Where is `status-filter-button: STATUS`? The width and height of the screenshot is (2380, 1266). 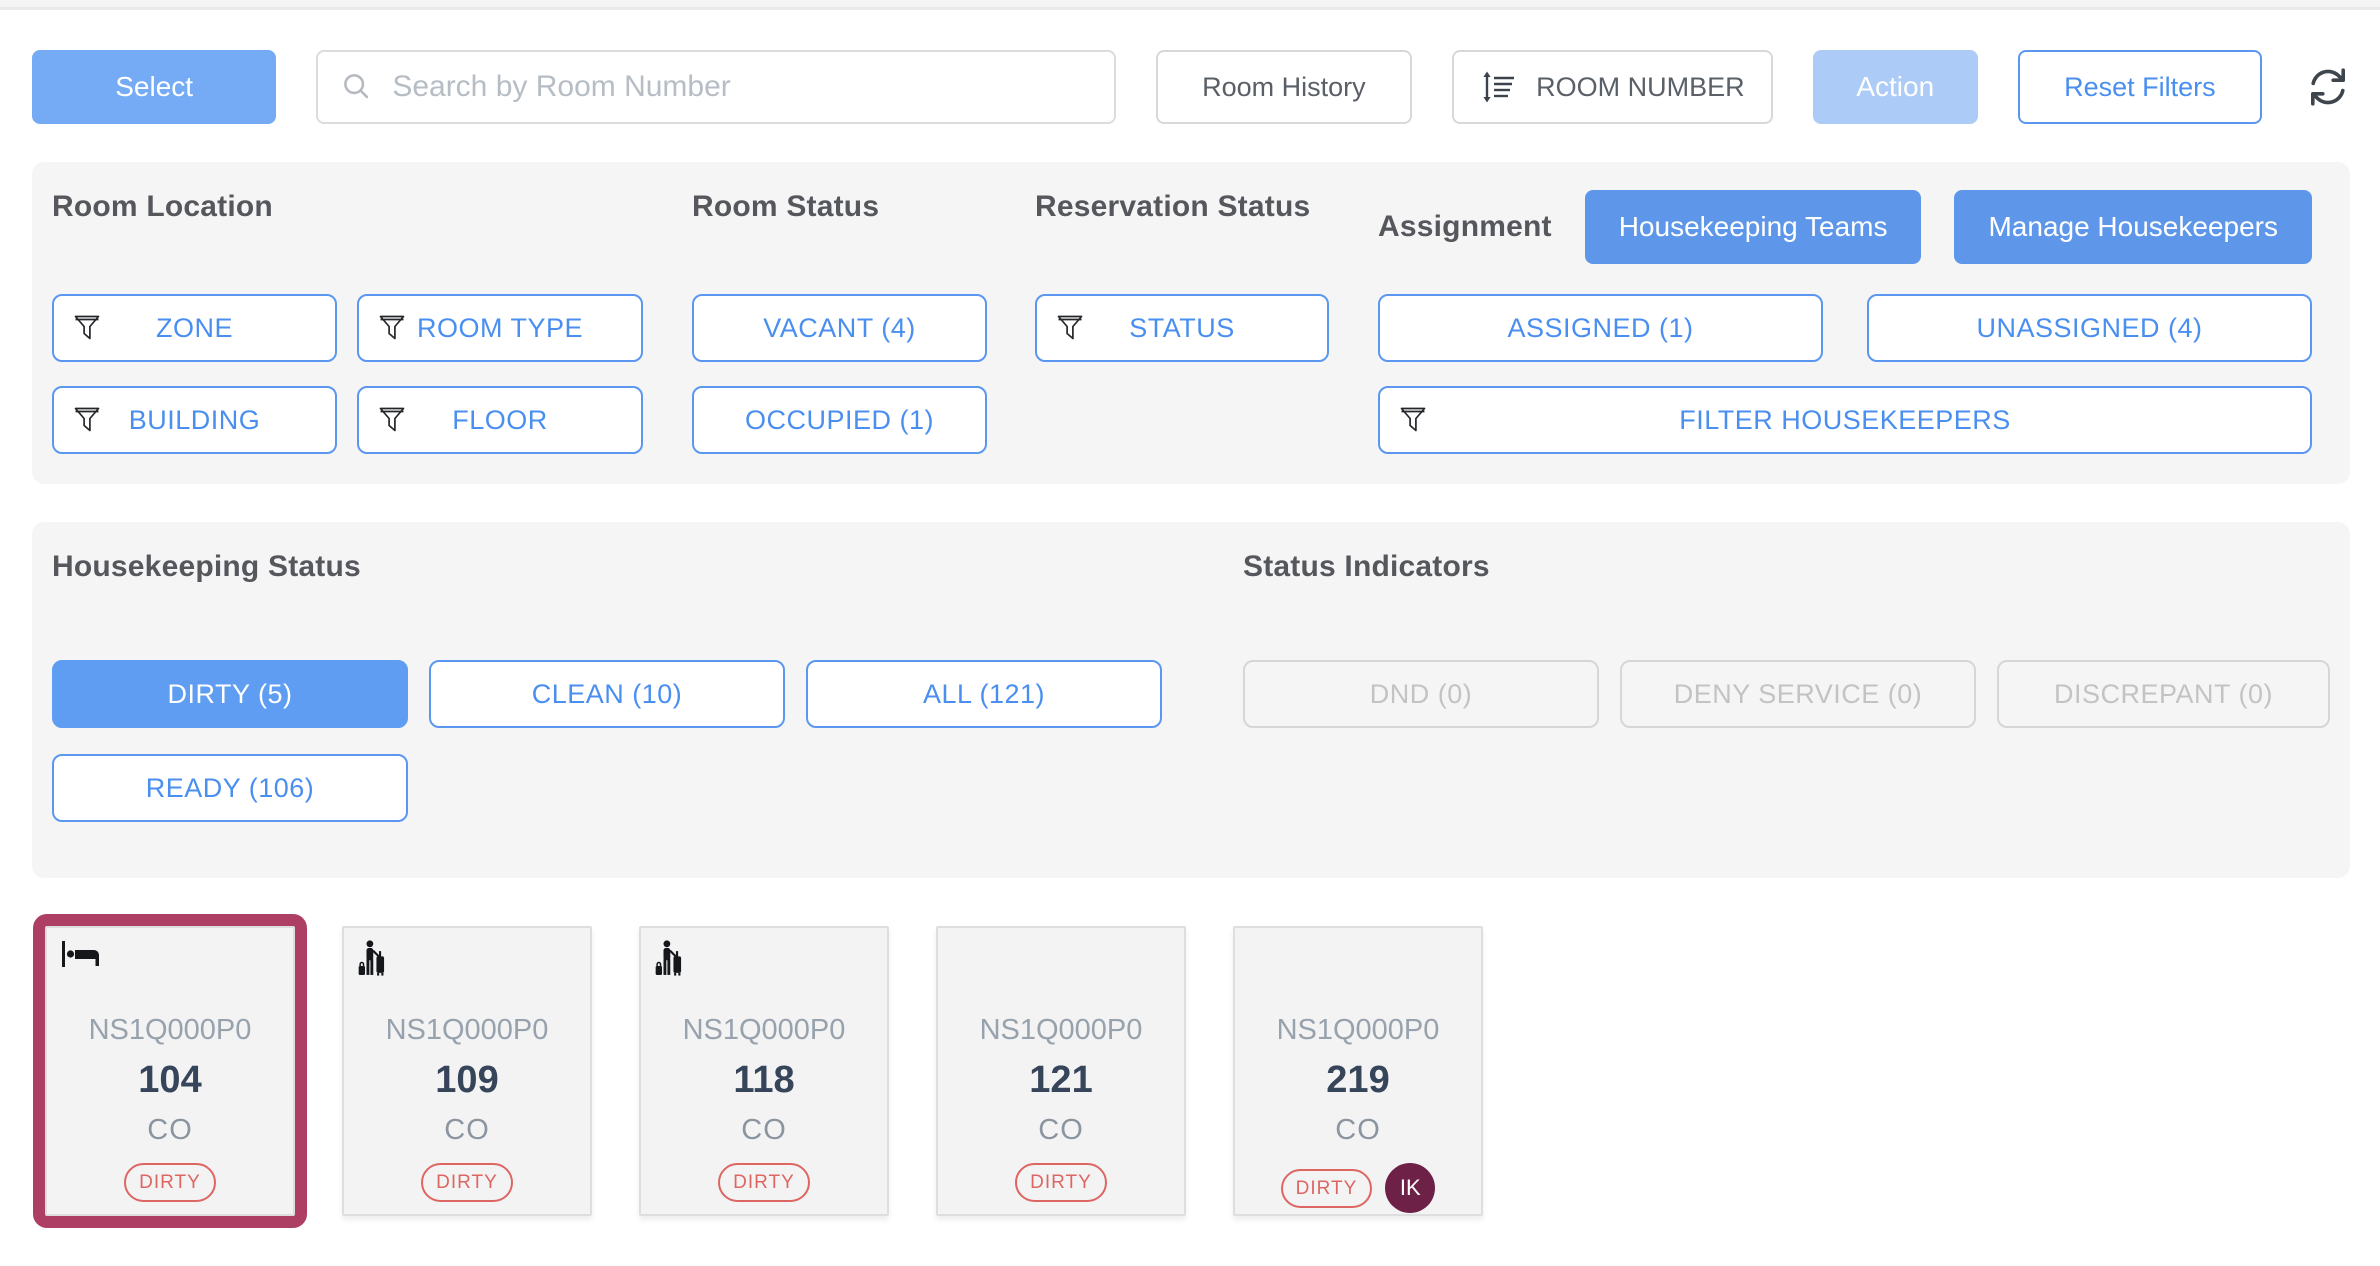
status-filter-button: STATUS is located at coordinates (1182, 328).